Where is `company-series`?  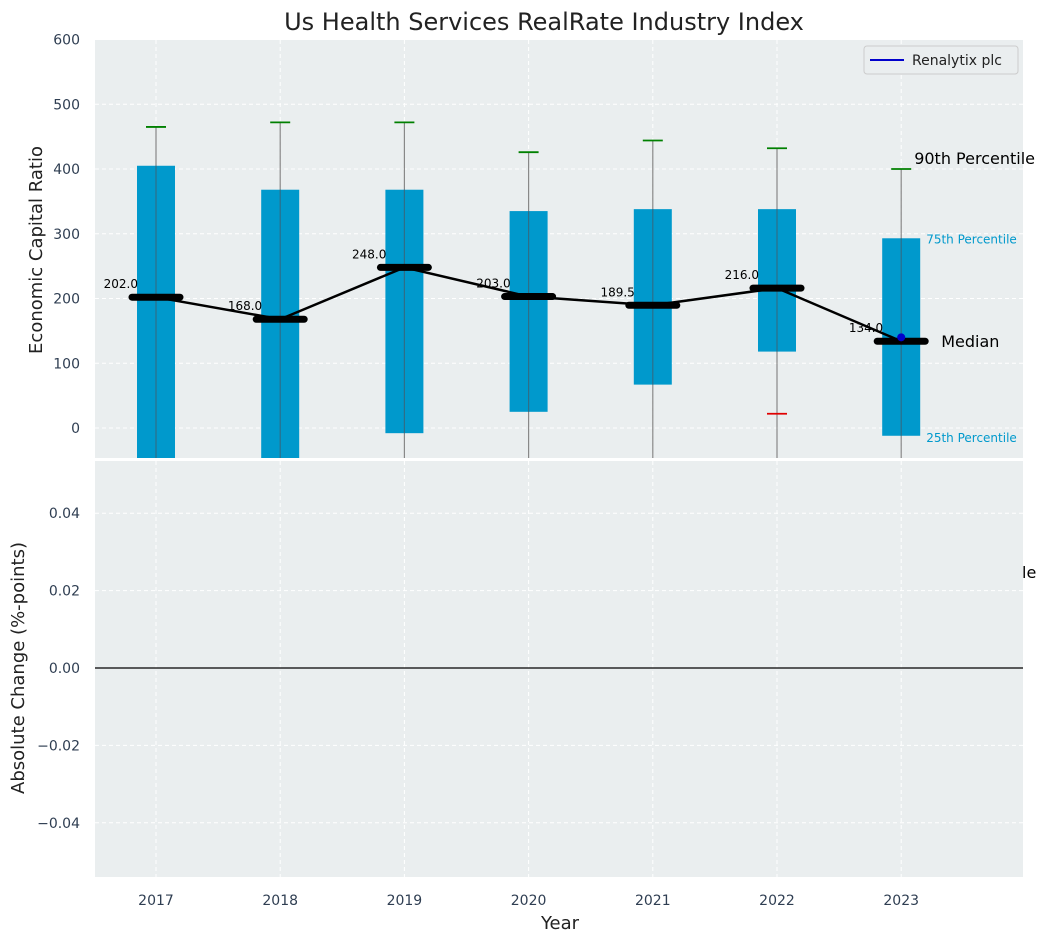
company-series is located at coordinates (901, 337).